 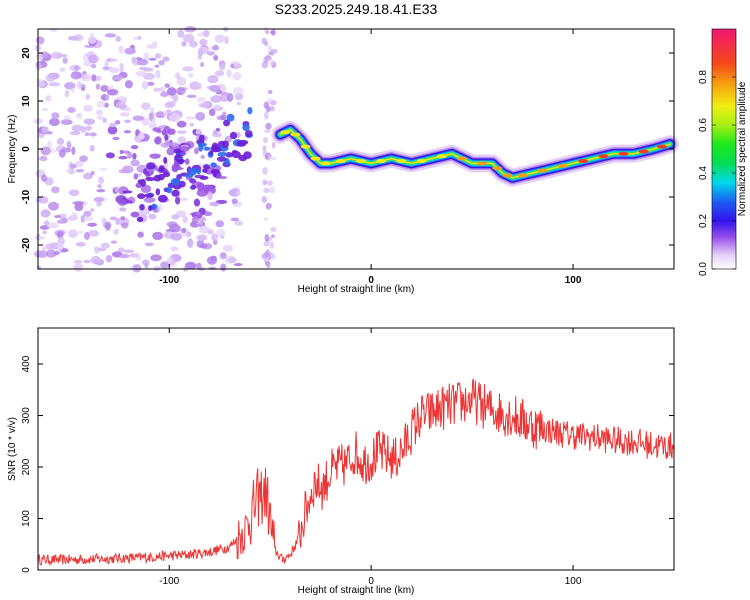 I want to click on spectrogram-y-tick-label: -10, so click(x=26, y=196).